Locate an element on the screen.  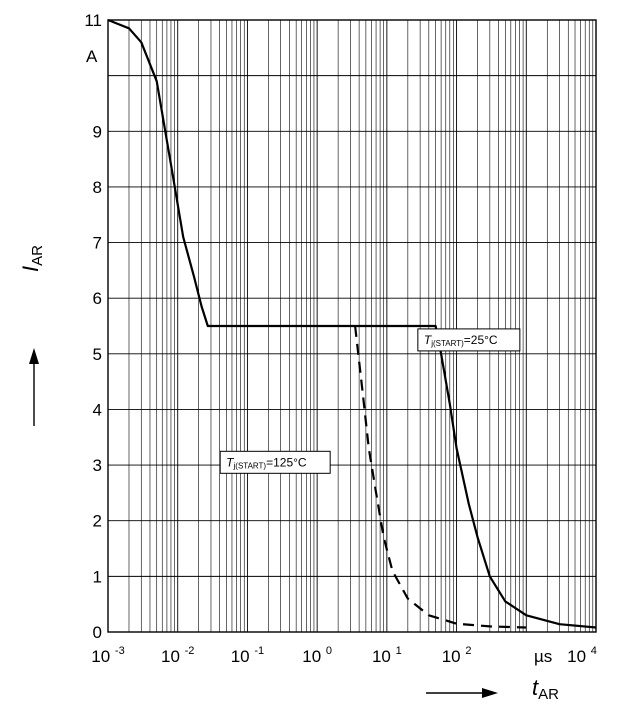
x-tick-exponent: 2 is located at coordinates (468, 651).